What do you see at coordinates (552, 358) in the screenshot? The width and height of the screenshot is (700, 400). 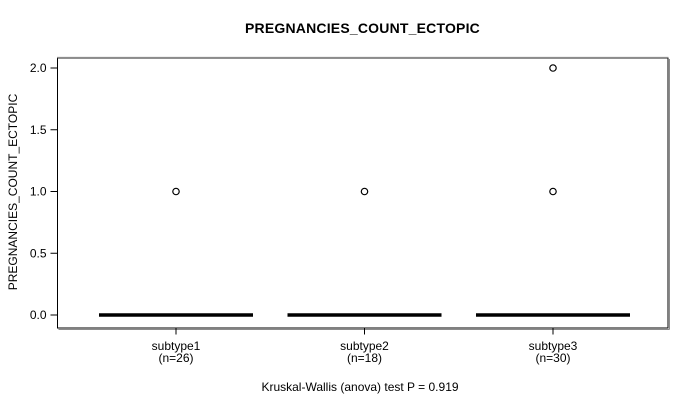 I see `x-axis-count-label: (n=30)` at bounding box center [552, 358].